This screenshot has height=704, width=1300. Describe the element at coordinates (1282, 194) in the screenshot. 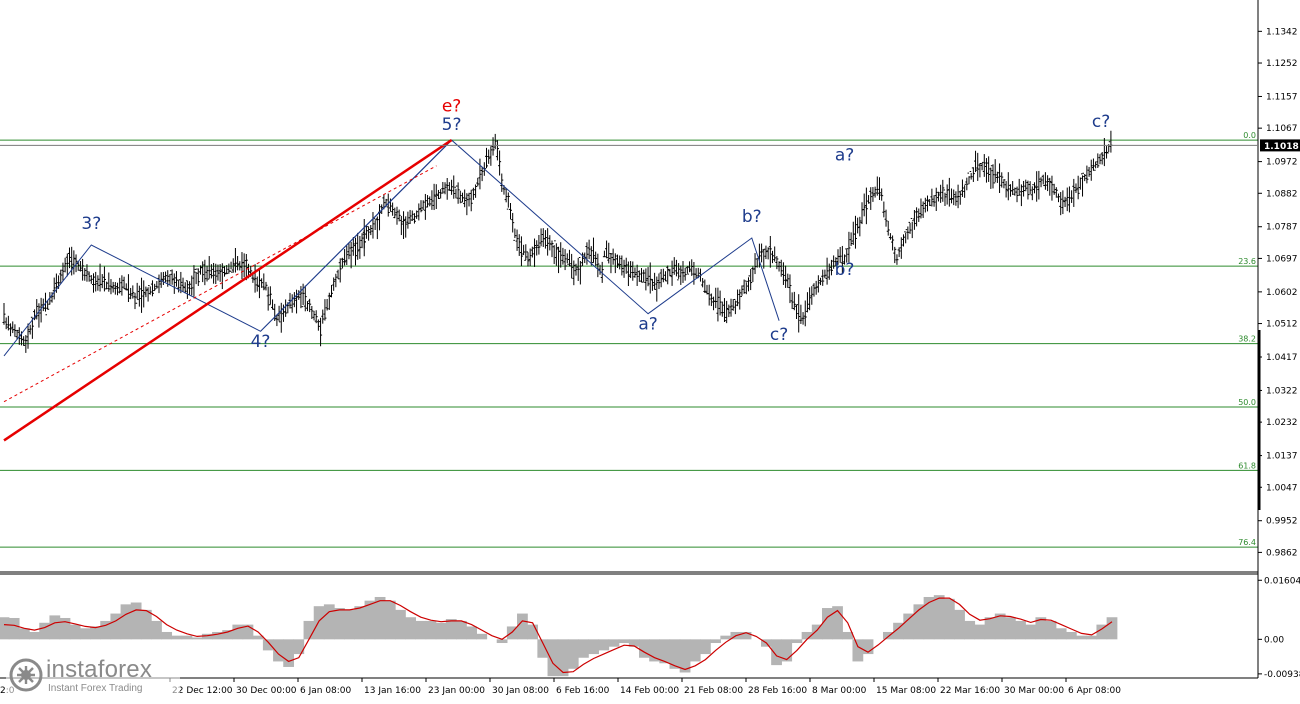

I see `price-tick-label: 1.0882` at that location.